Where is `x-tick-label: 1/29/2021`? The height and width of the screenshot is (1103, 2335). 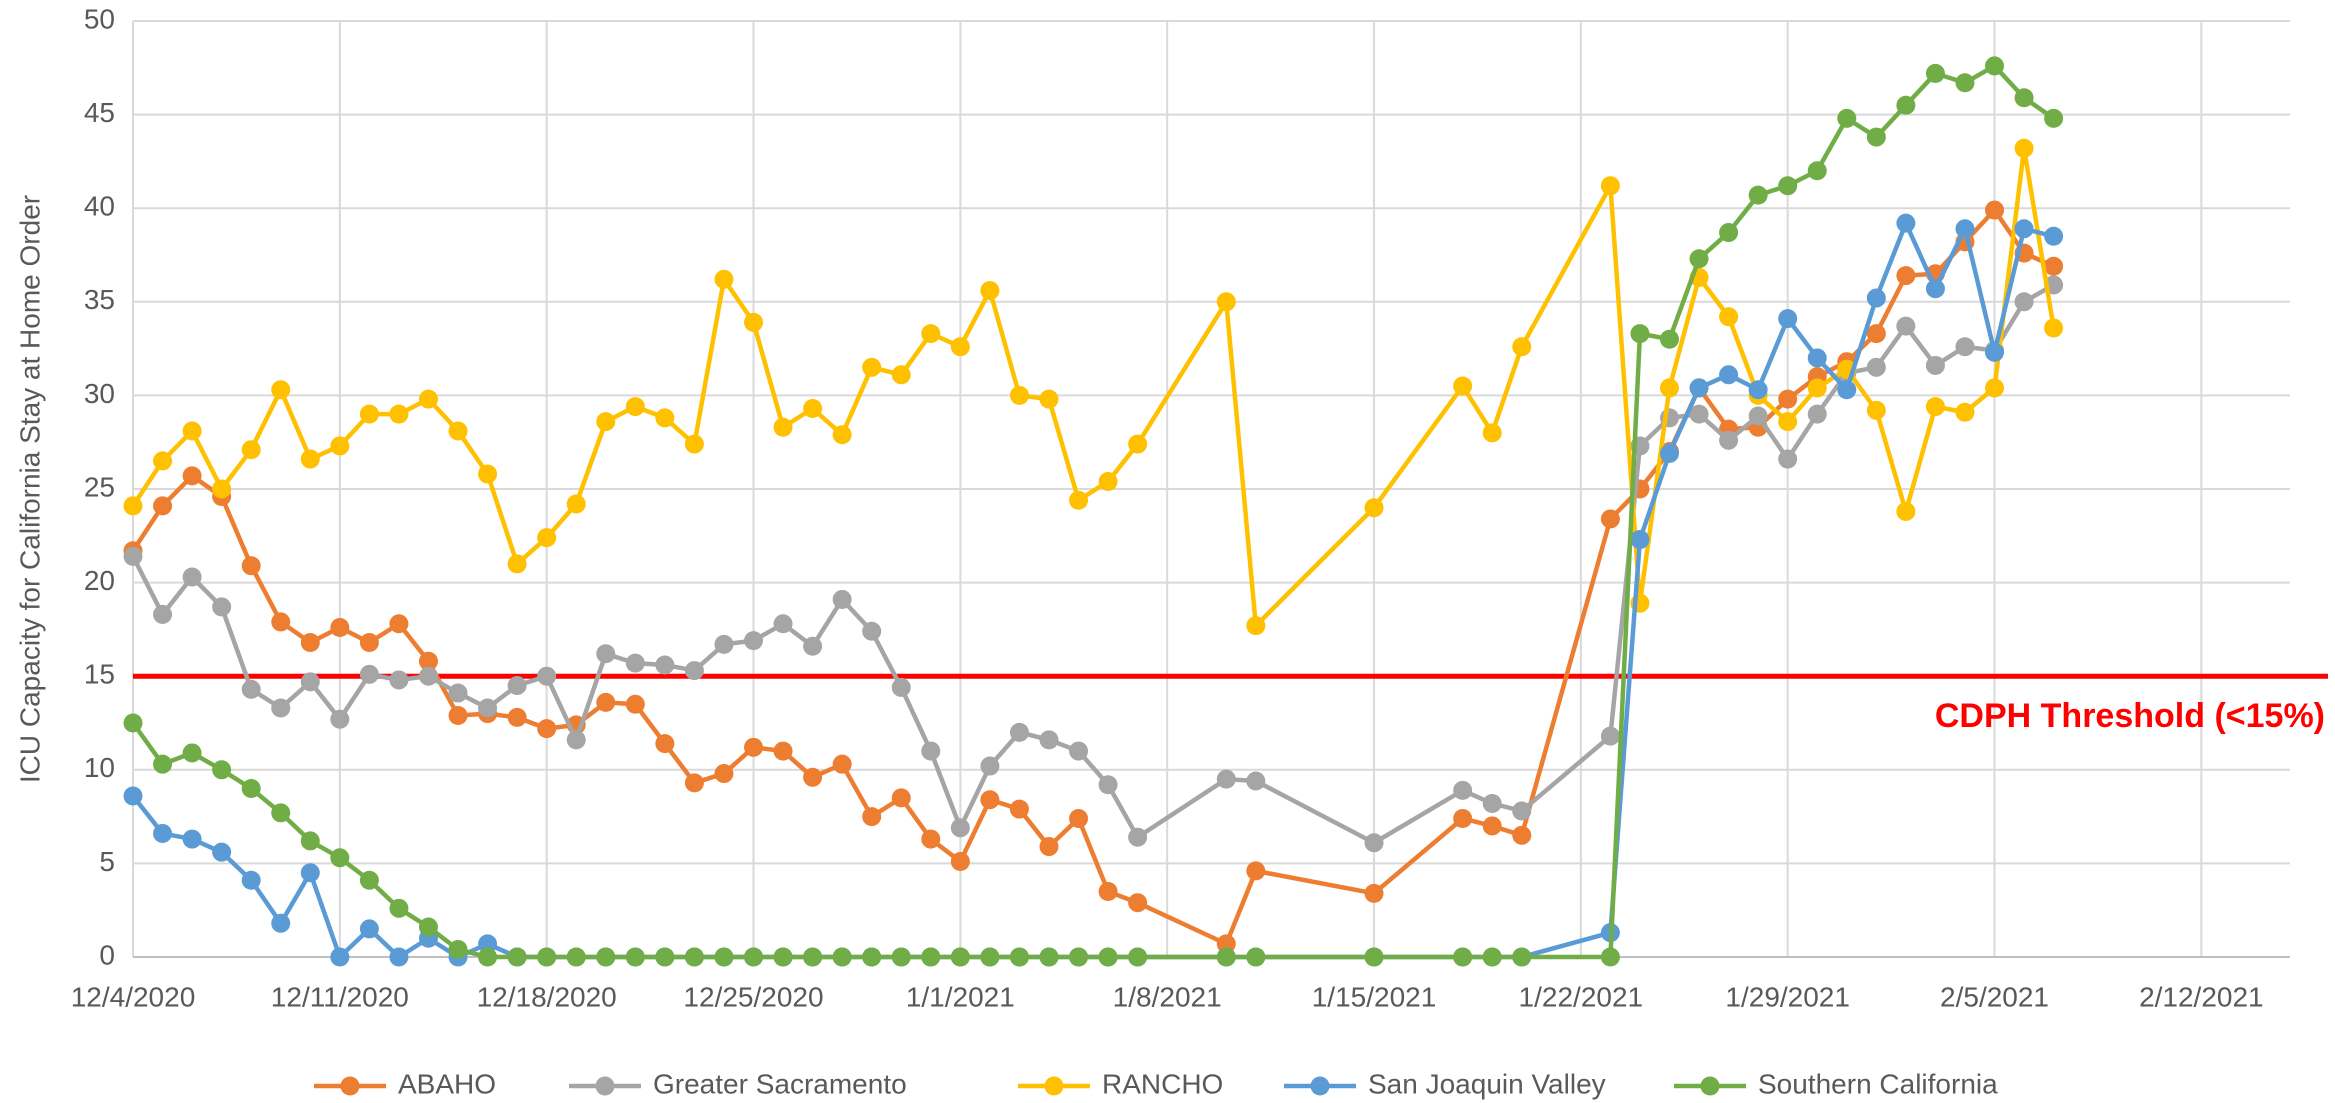 x-tick-label: 1/29/2021 is located at coordinates (1787, 996).